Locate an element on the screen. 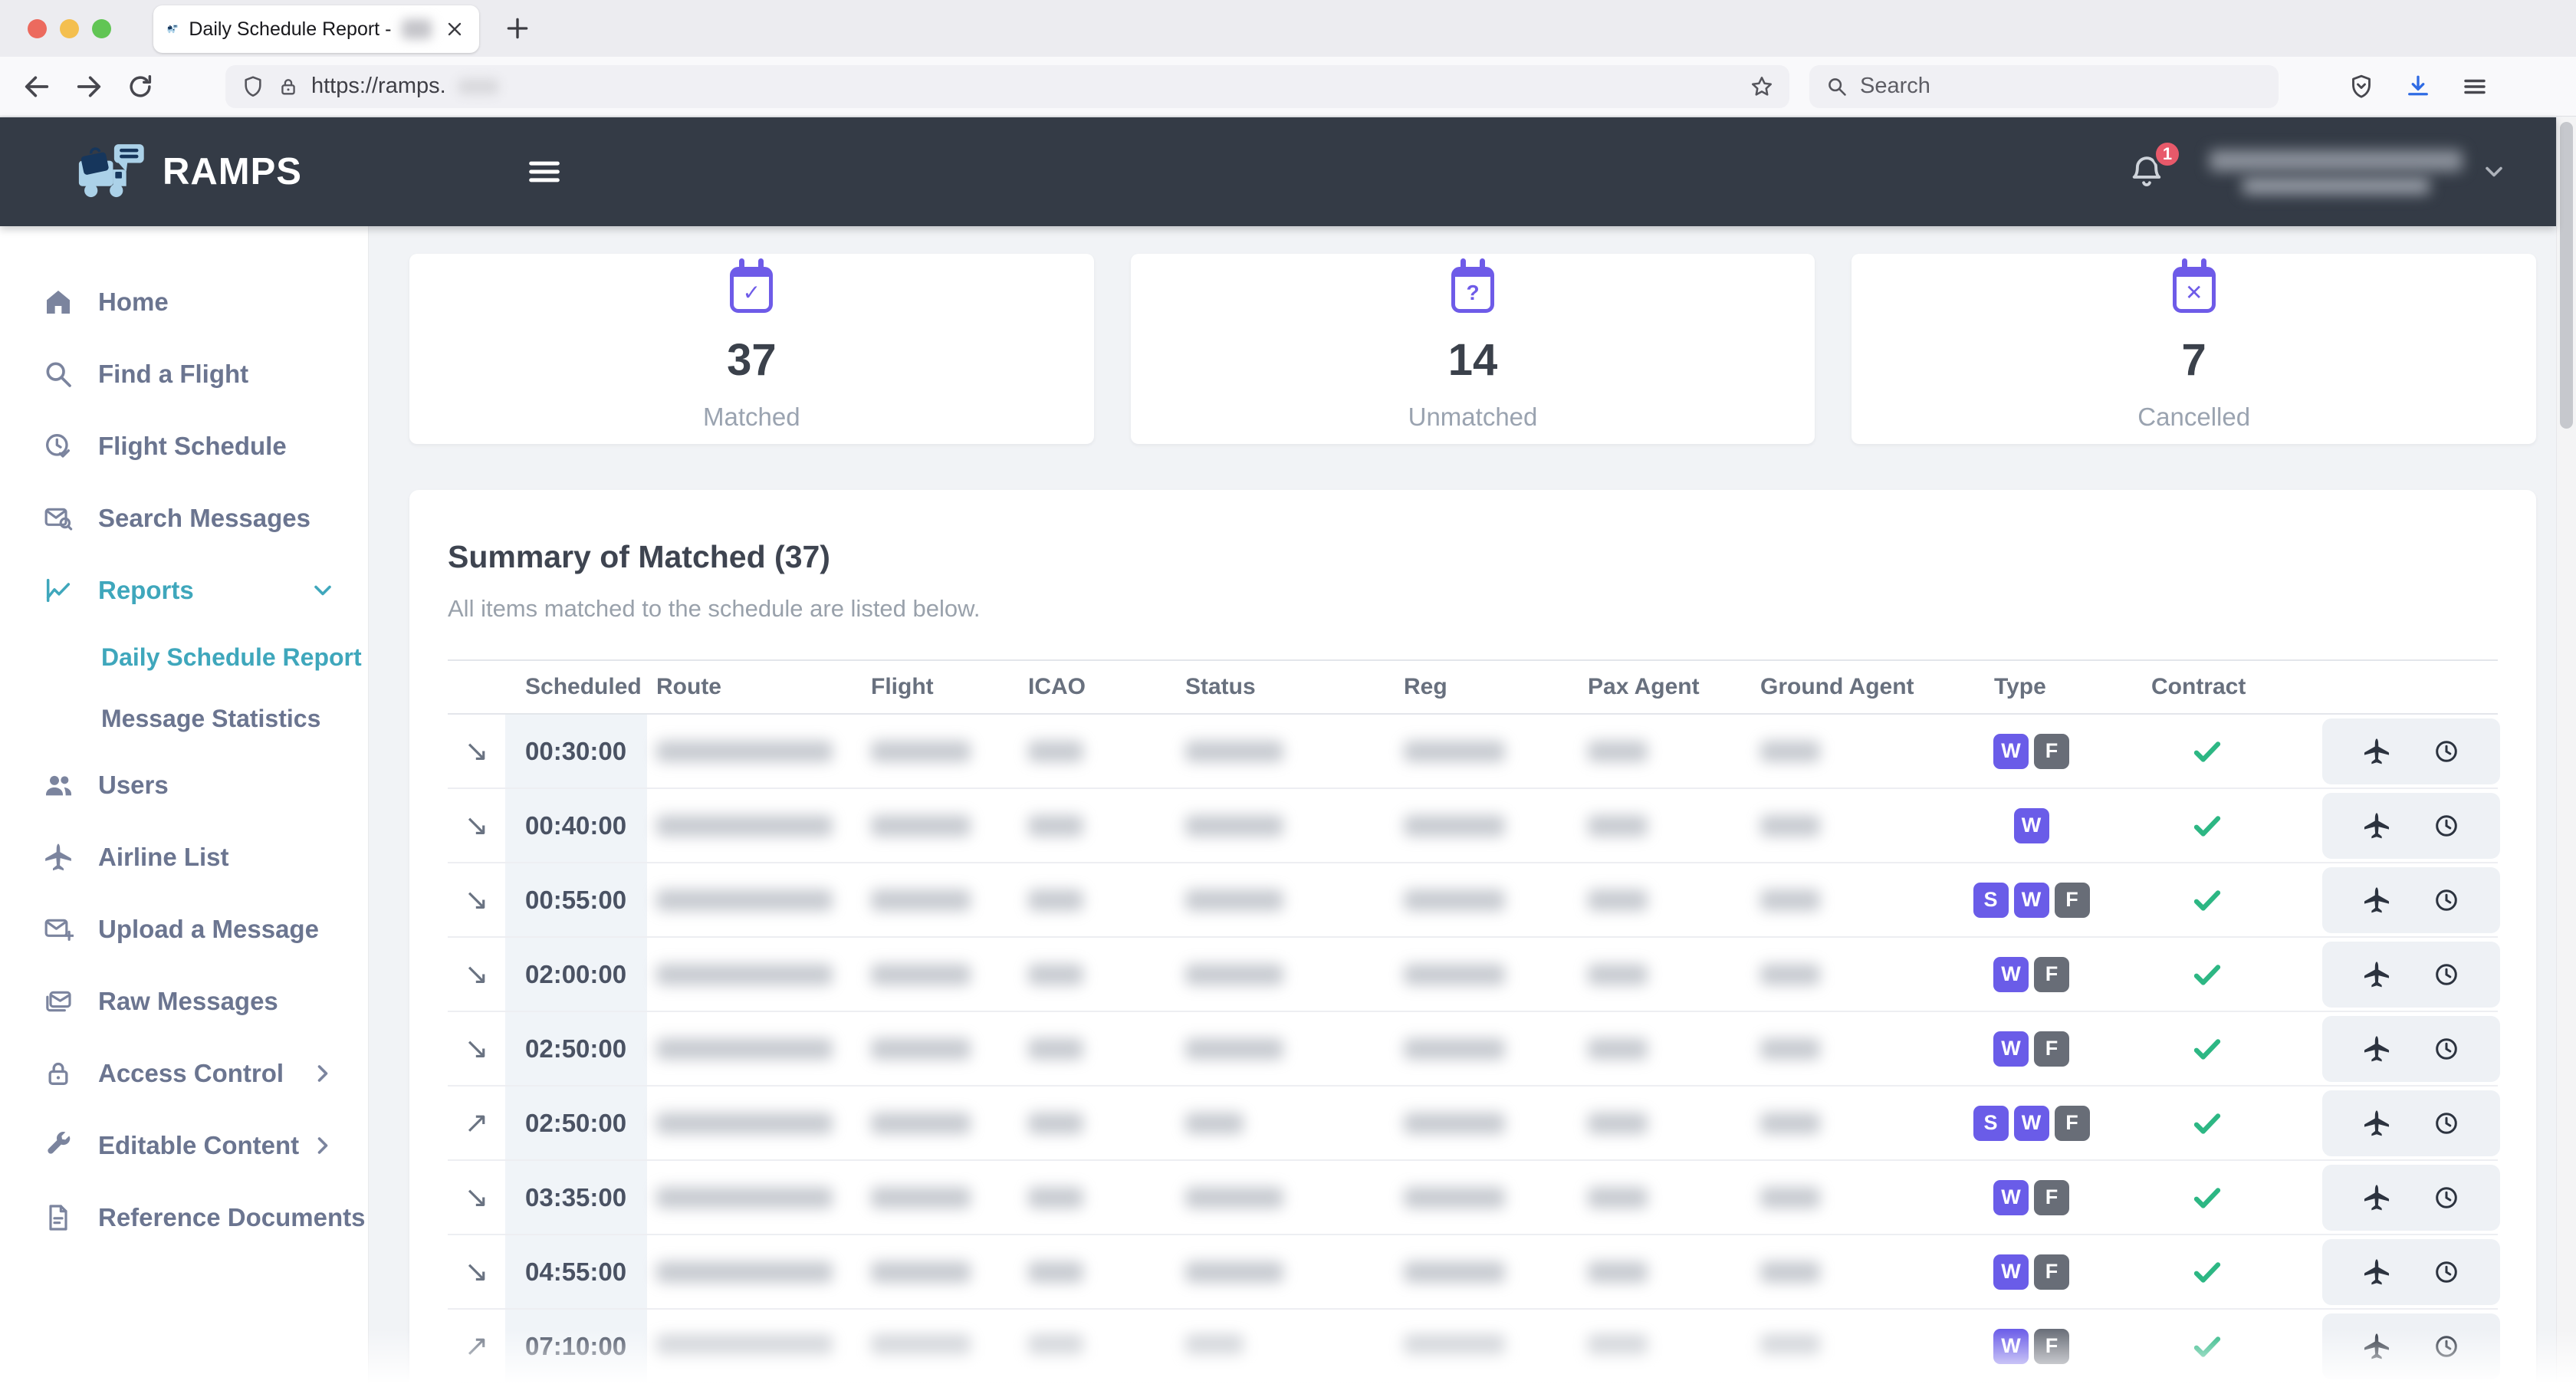 The height and width of the screenshot is (1394, 2576). reload-button is located at coordinates (141, 86).